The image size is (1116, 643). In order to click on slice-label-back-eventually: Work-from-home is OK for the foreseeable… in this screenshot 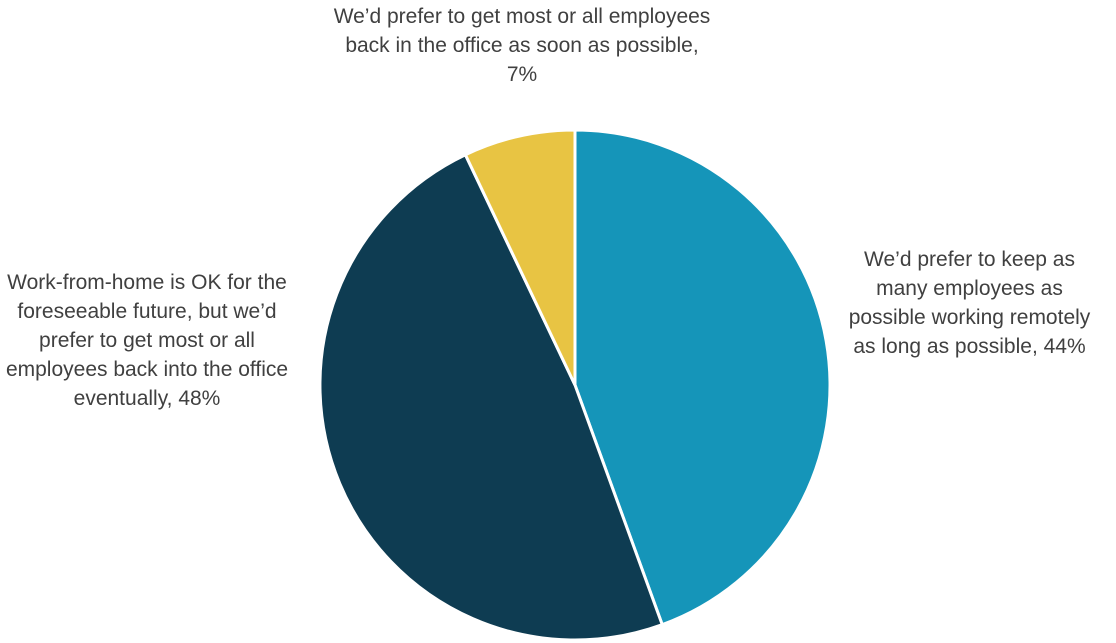, I will do `click(147, 340)`.